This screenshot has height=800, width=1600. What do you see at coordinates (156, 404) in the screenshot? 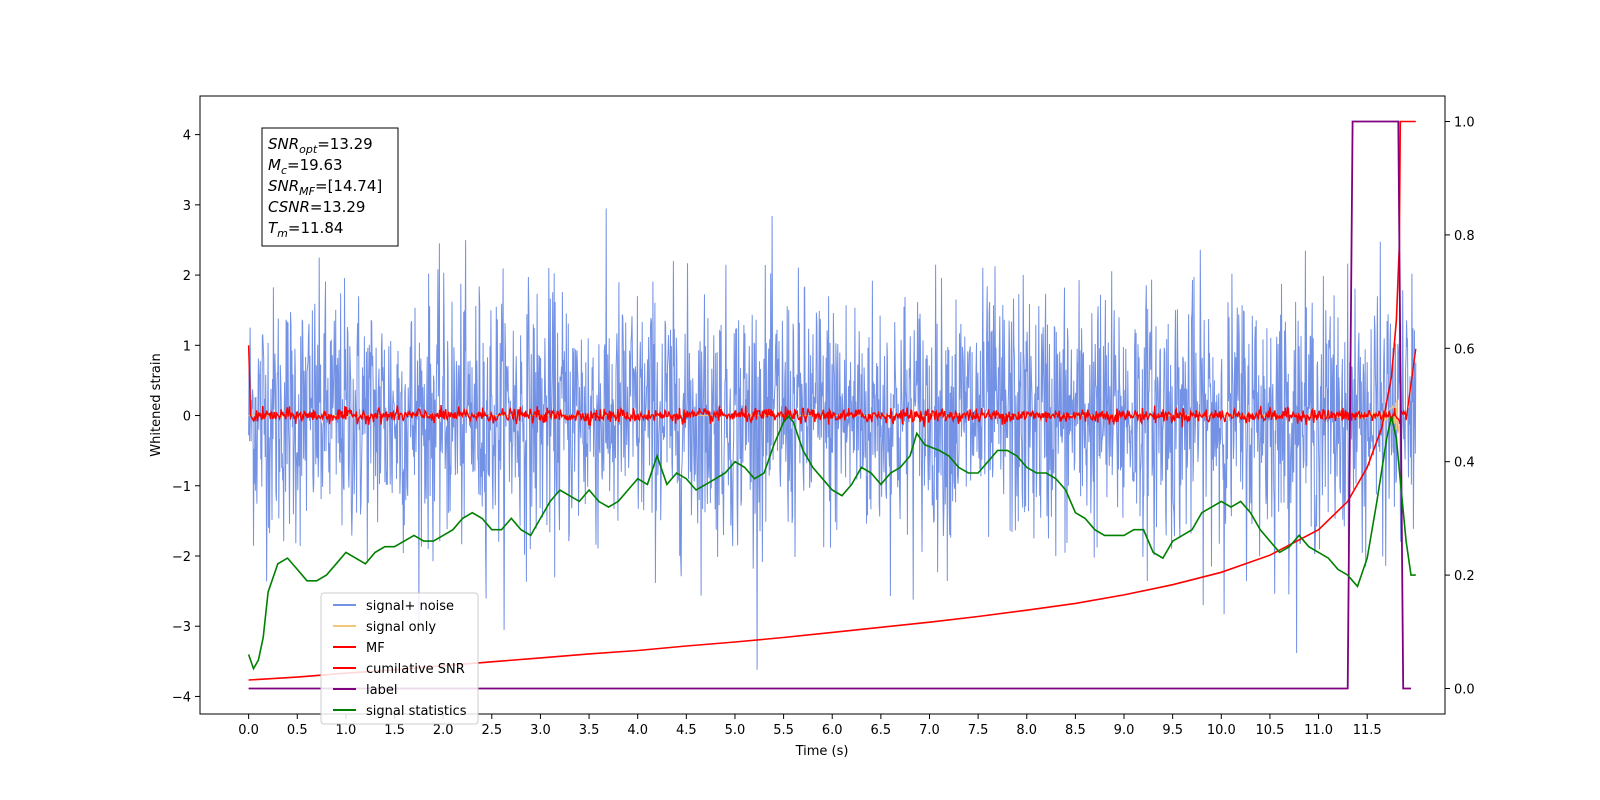
I see `y-axis-title: Whitened strain` at bounding box center [156, 404].